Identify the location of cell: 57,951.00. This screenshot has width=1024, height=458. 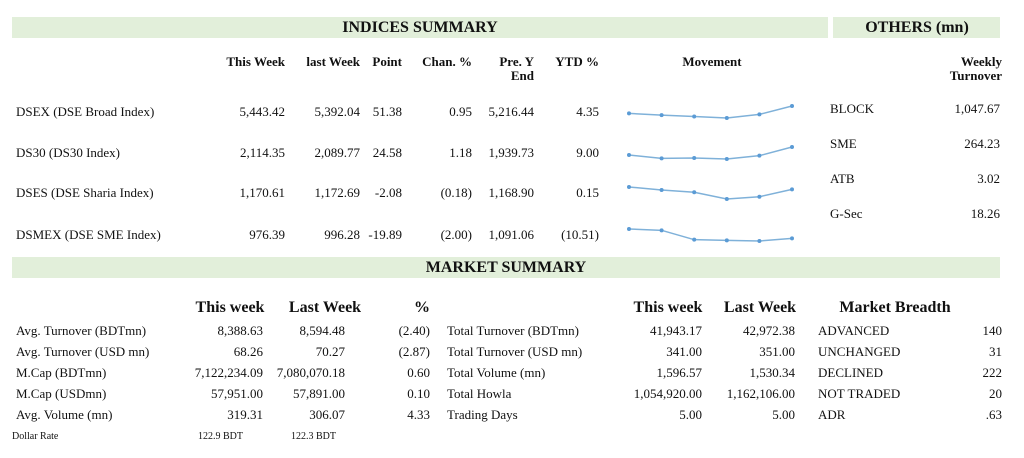
(237, 393).